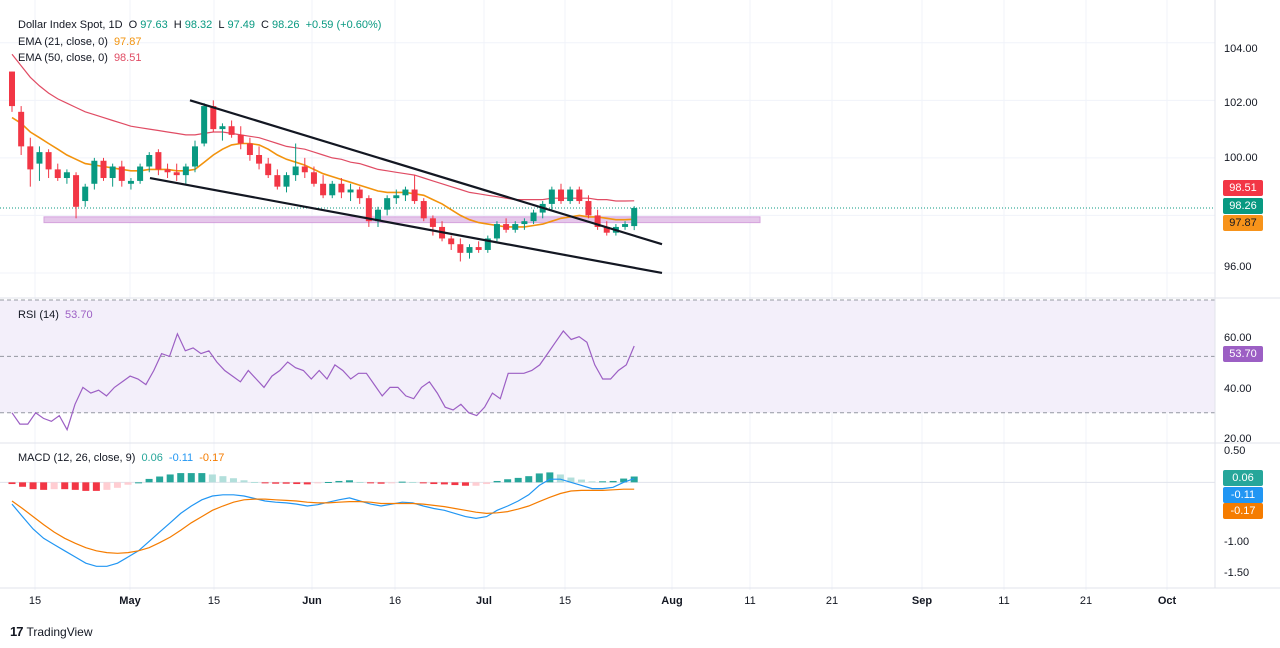 The image size is (1280, 648). I want to click on macd-label: MACD (12, 26, close, 9), so click(77, 458).